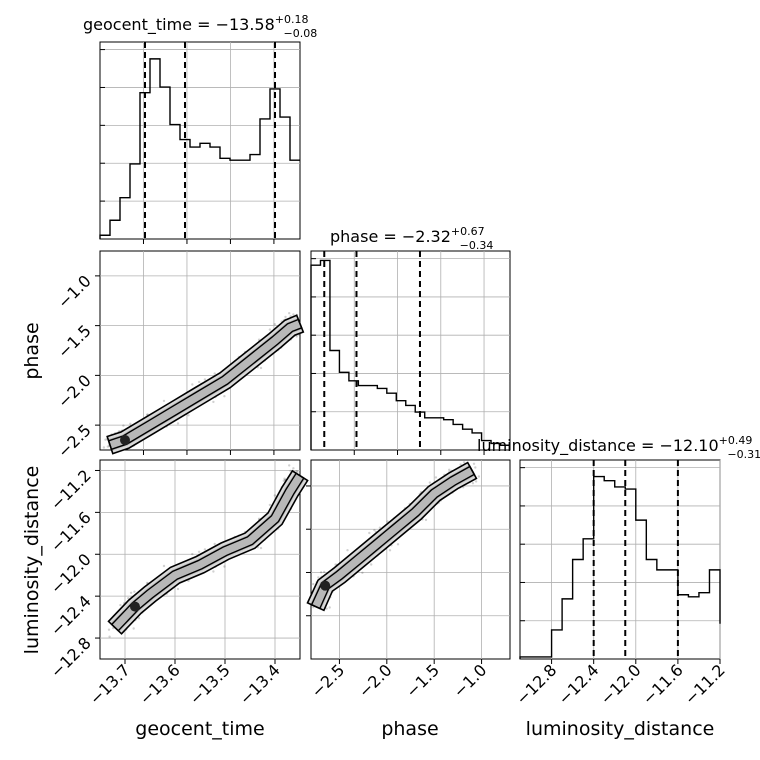  I want to click on panel-phase-vs-geocent-time-frame, so click(200, 350).